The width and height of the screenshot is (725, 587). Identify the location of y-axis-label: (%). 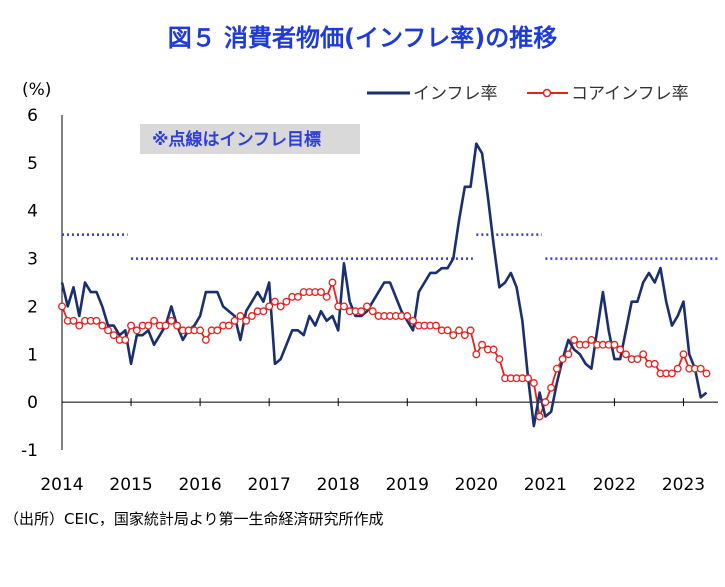
(36, 90).